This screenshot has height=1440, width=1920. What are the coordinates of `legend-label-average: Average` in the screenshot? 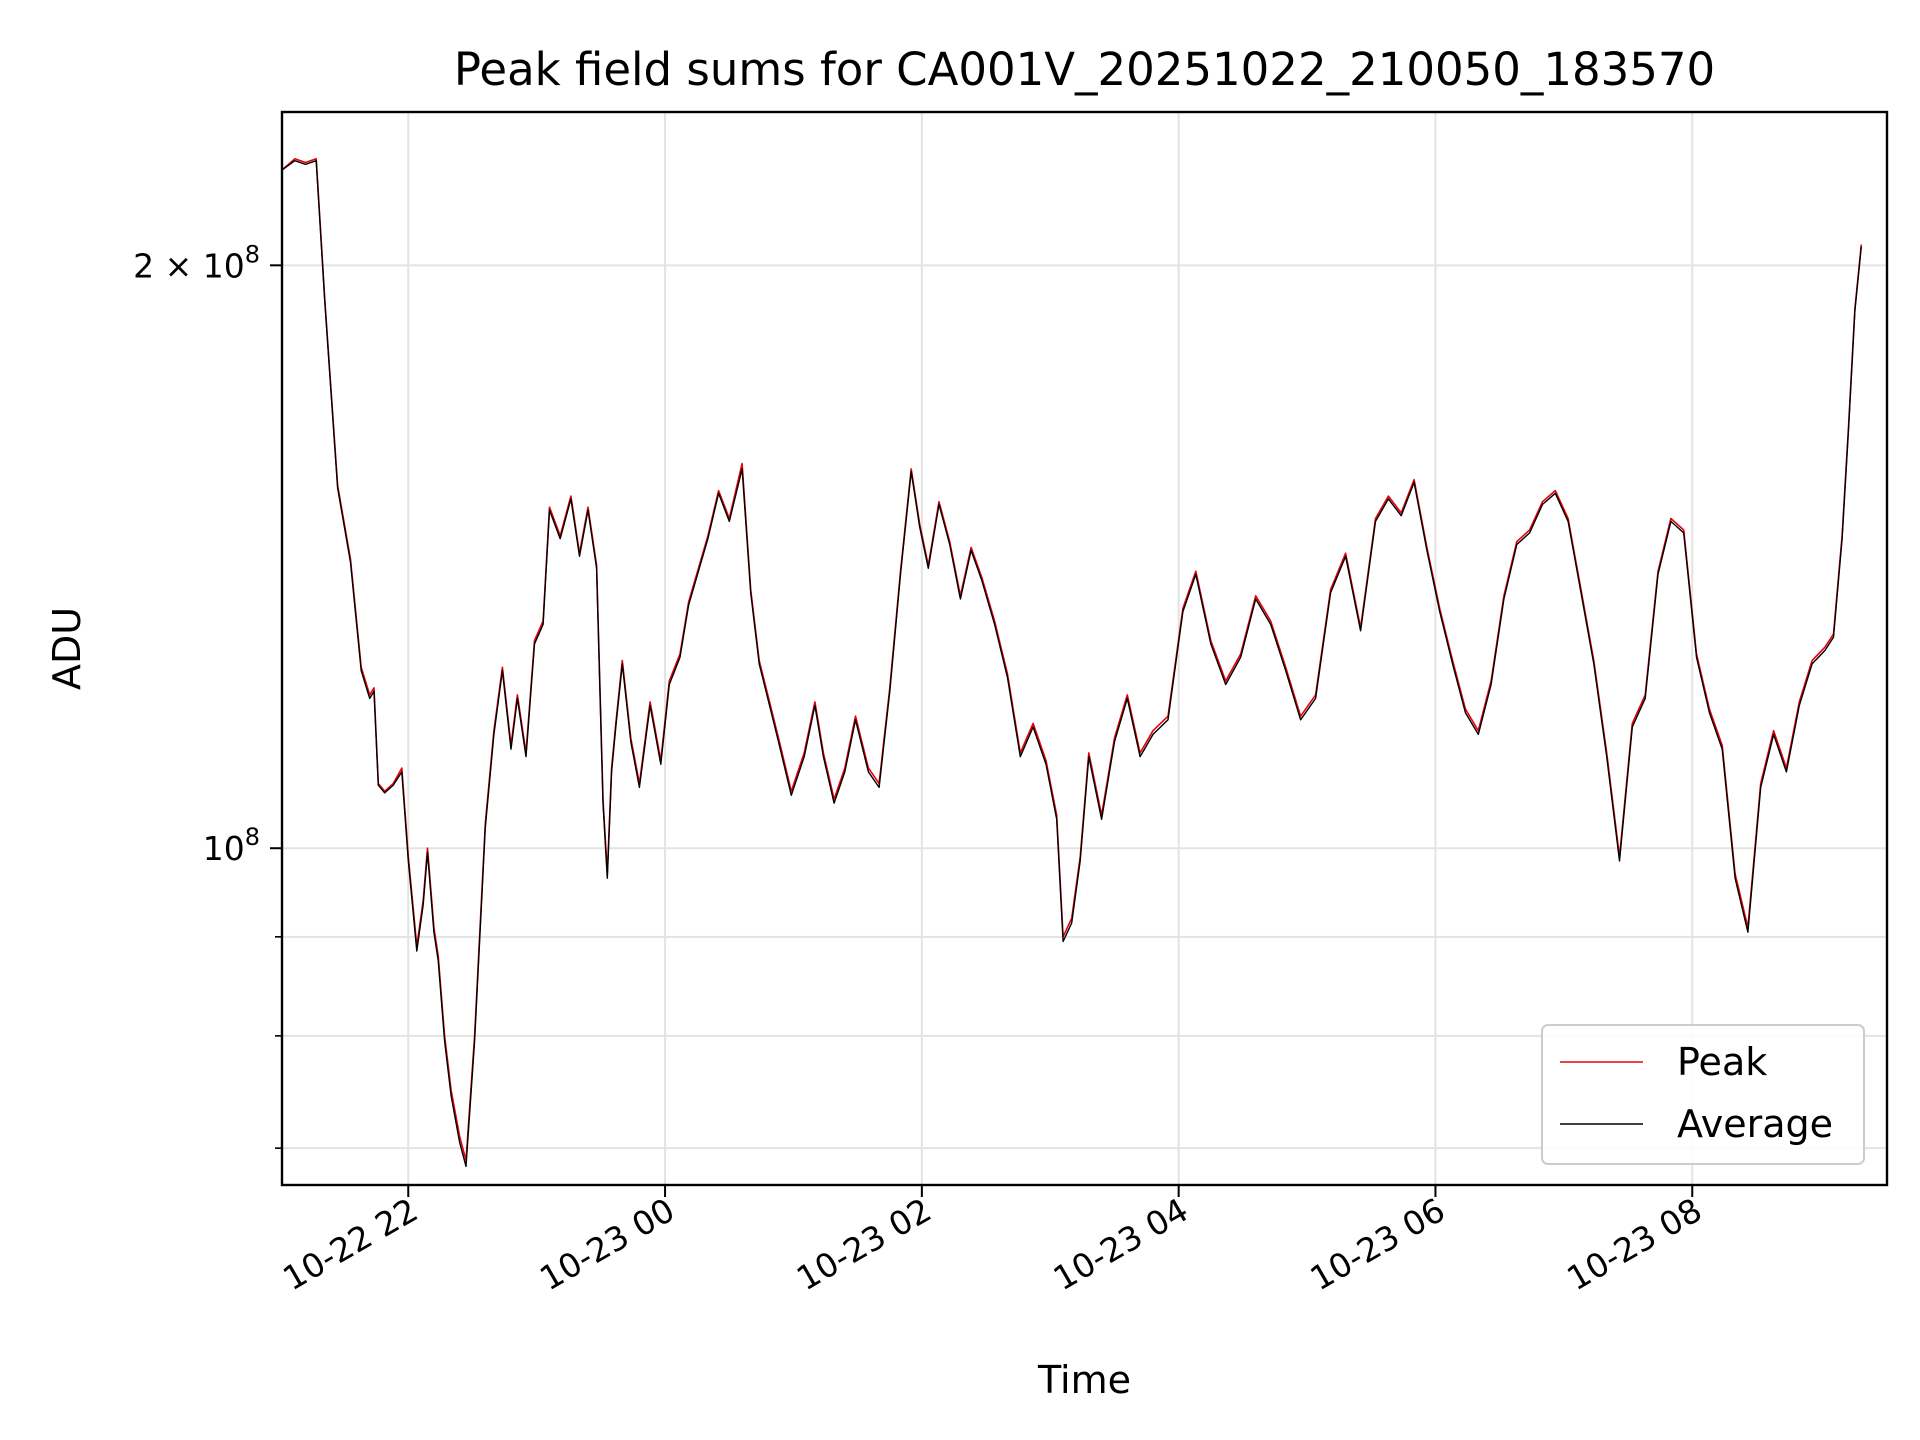 It's located at (1755, 1124).